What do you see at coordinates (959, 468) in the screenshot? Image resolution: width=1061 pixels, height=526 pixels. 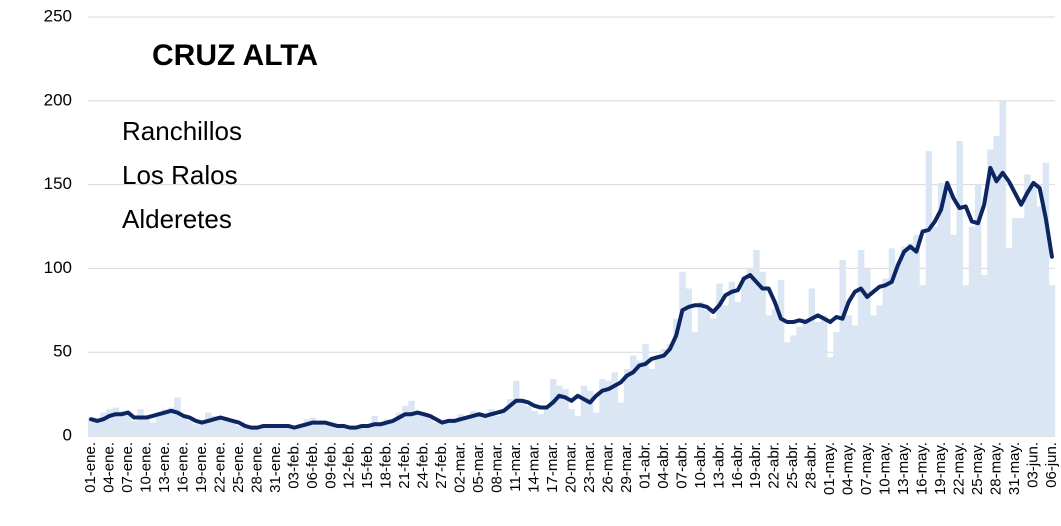 I see `x-tick-label: 22-may.` at bounding box center [959, 468].